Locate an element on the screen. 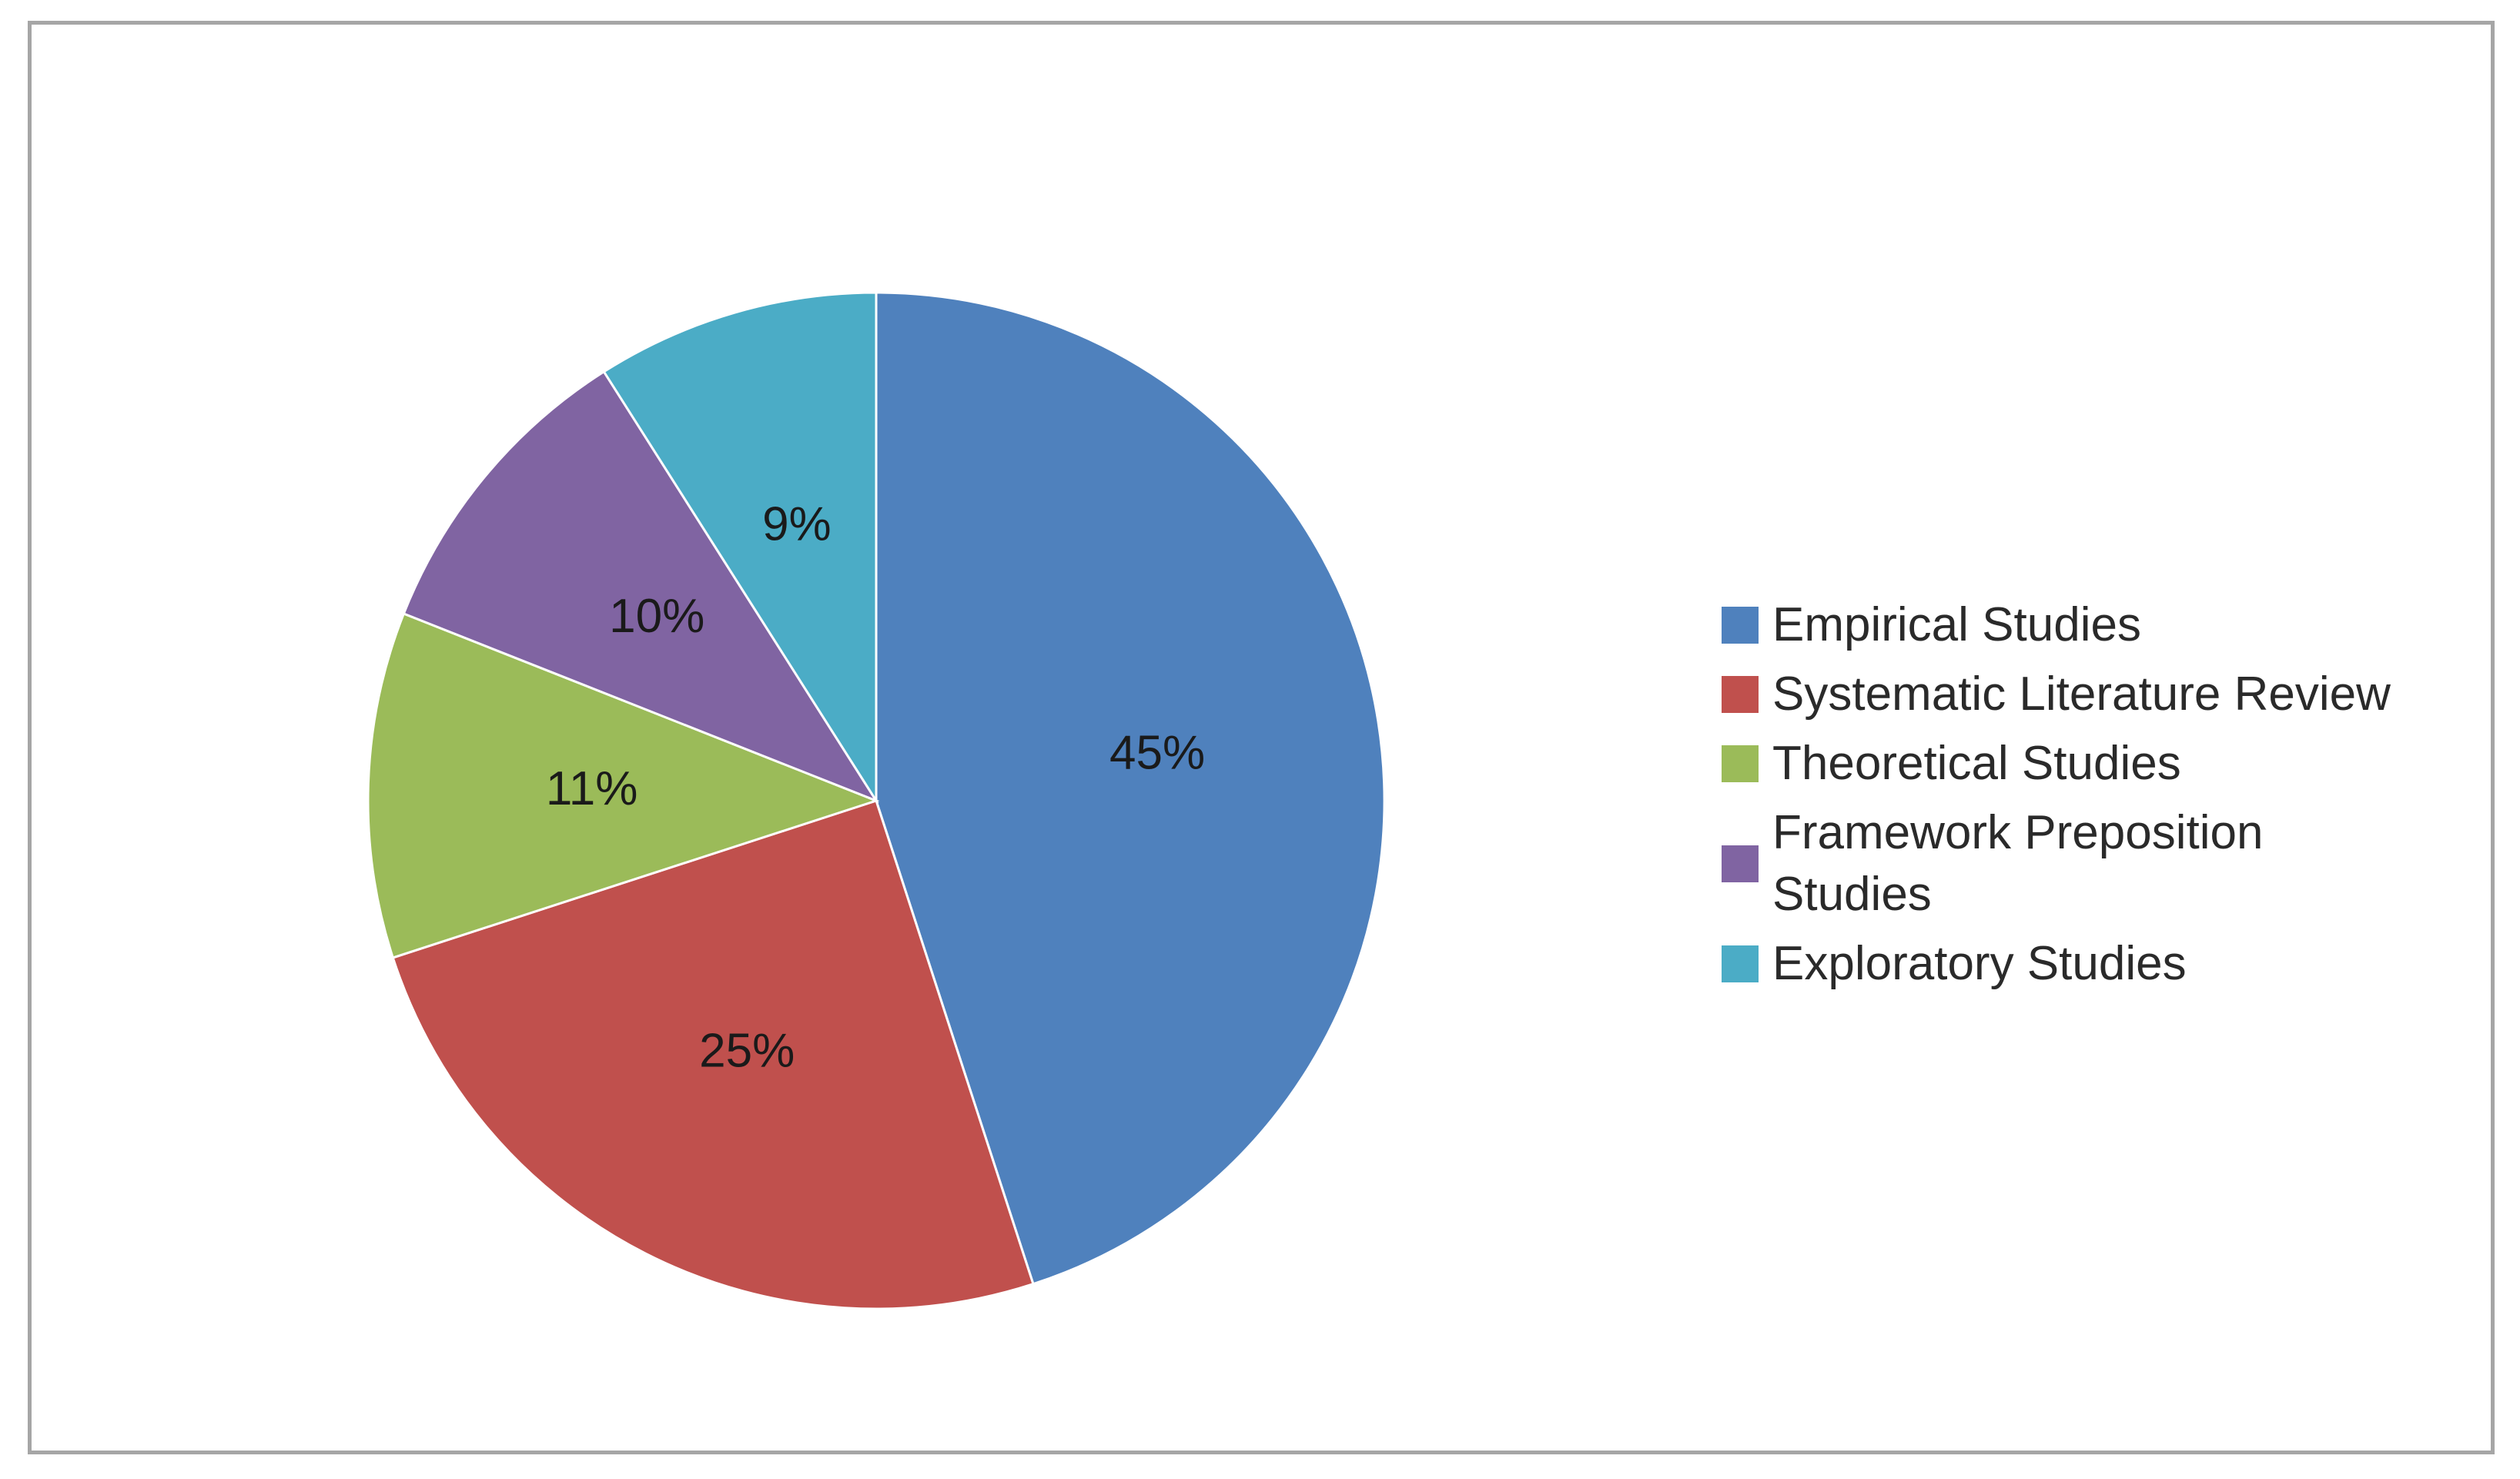  legend-item-exploratory-studies: Exploratory Studies is located at coordinates (2099, 964).